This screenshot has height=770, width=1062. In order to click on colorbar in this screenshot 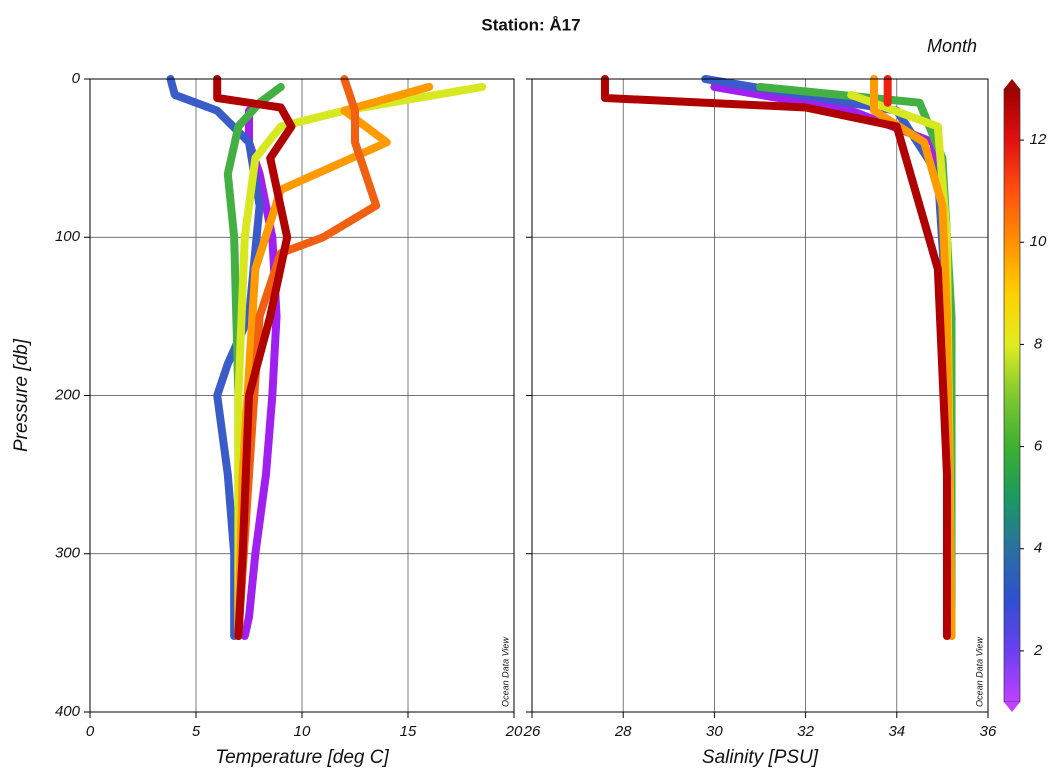, I will do `click(1012, 395)`.